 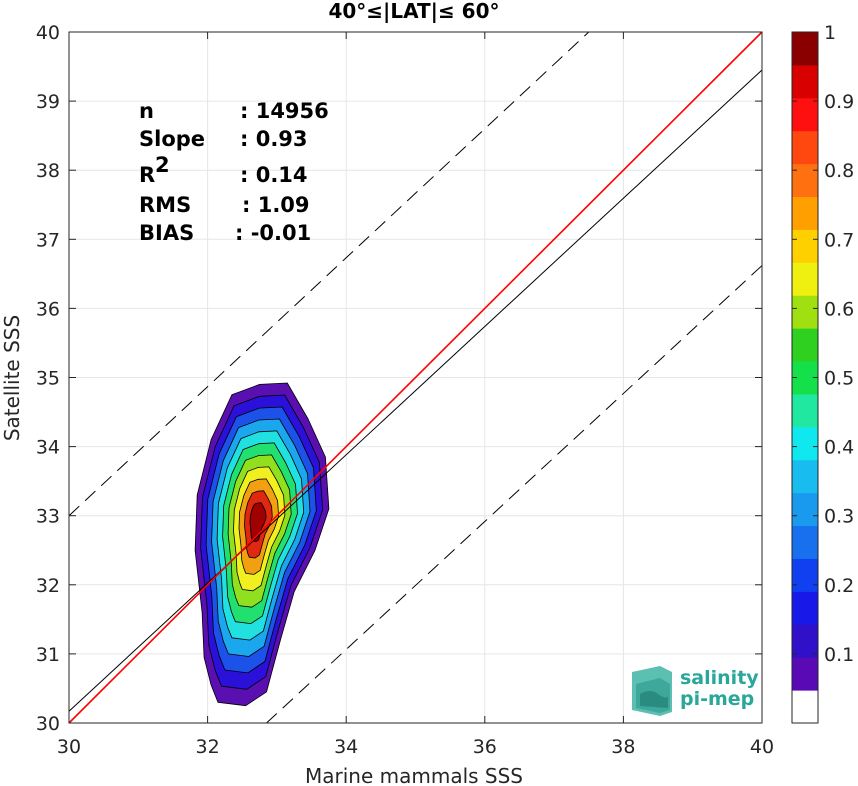 What do you see at coordinates (414, 775) in the screenshot?
I see `x-axis-label: Marine mammals SSS` at bounding box center [414, 775].